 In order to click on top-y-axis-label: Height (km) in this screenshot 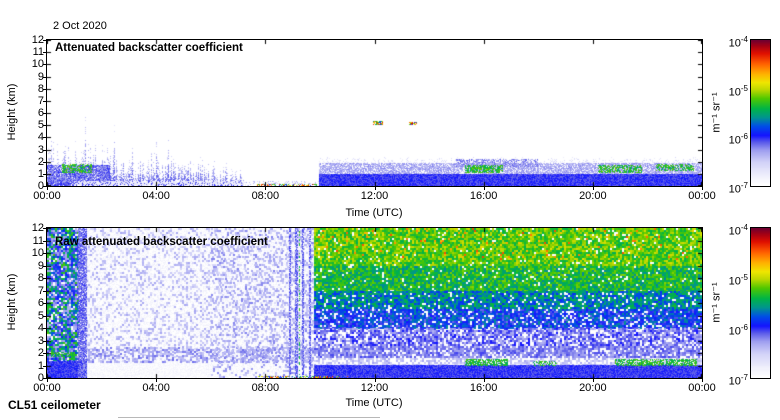, I will do `click(12, 112)`.